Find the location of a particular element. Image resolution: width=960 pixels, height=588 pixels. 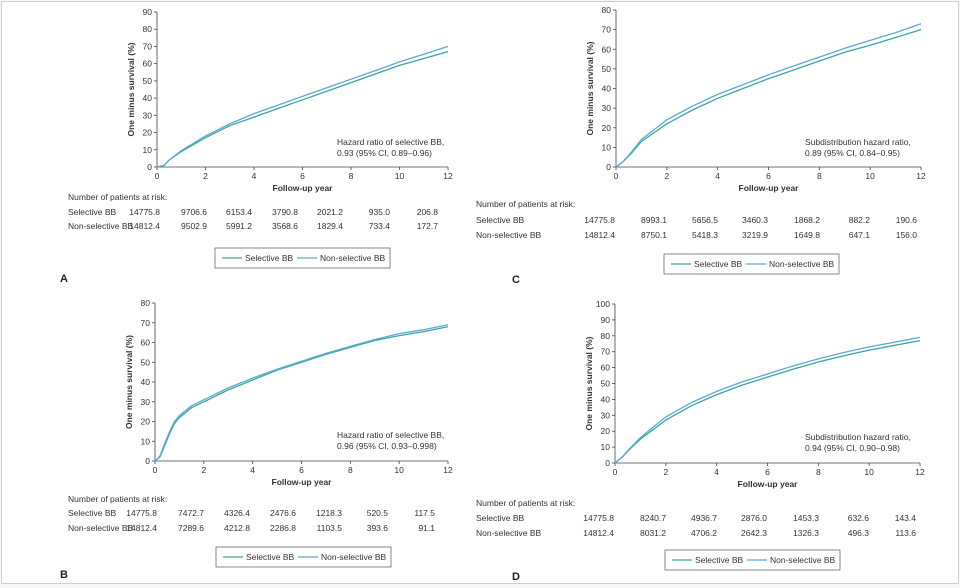

risk-cell: 496.3 is located at coordinates (859, 533).